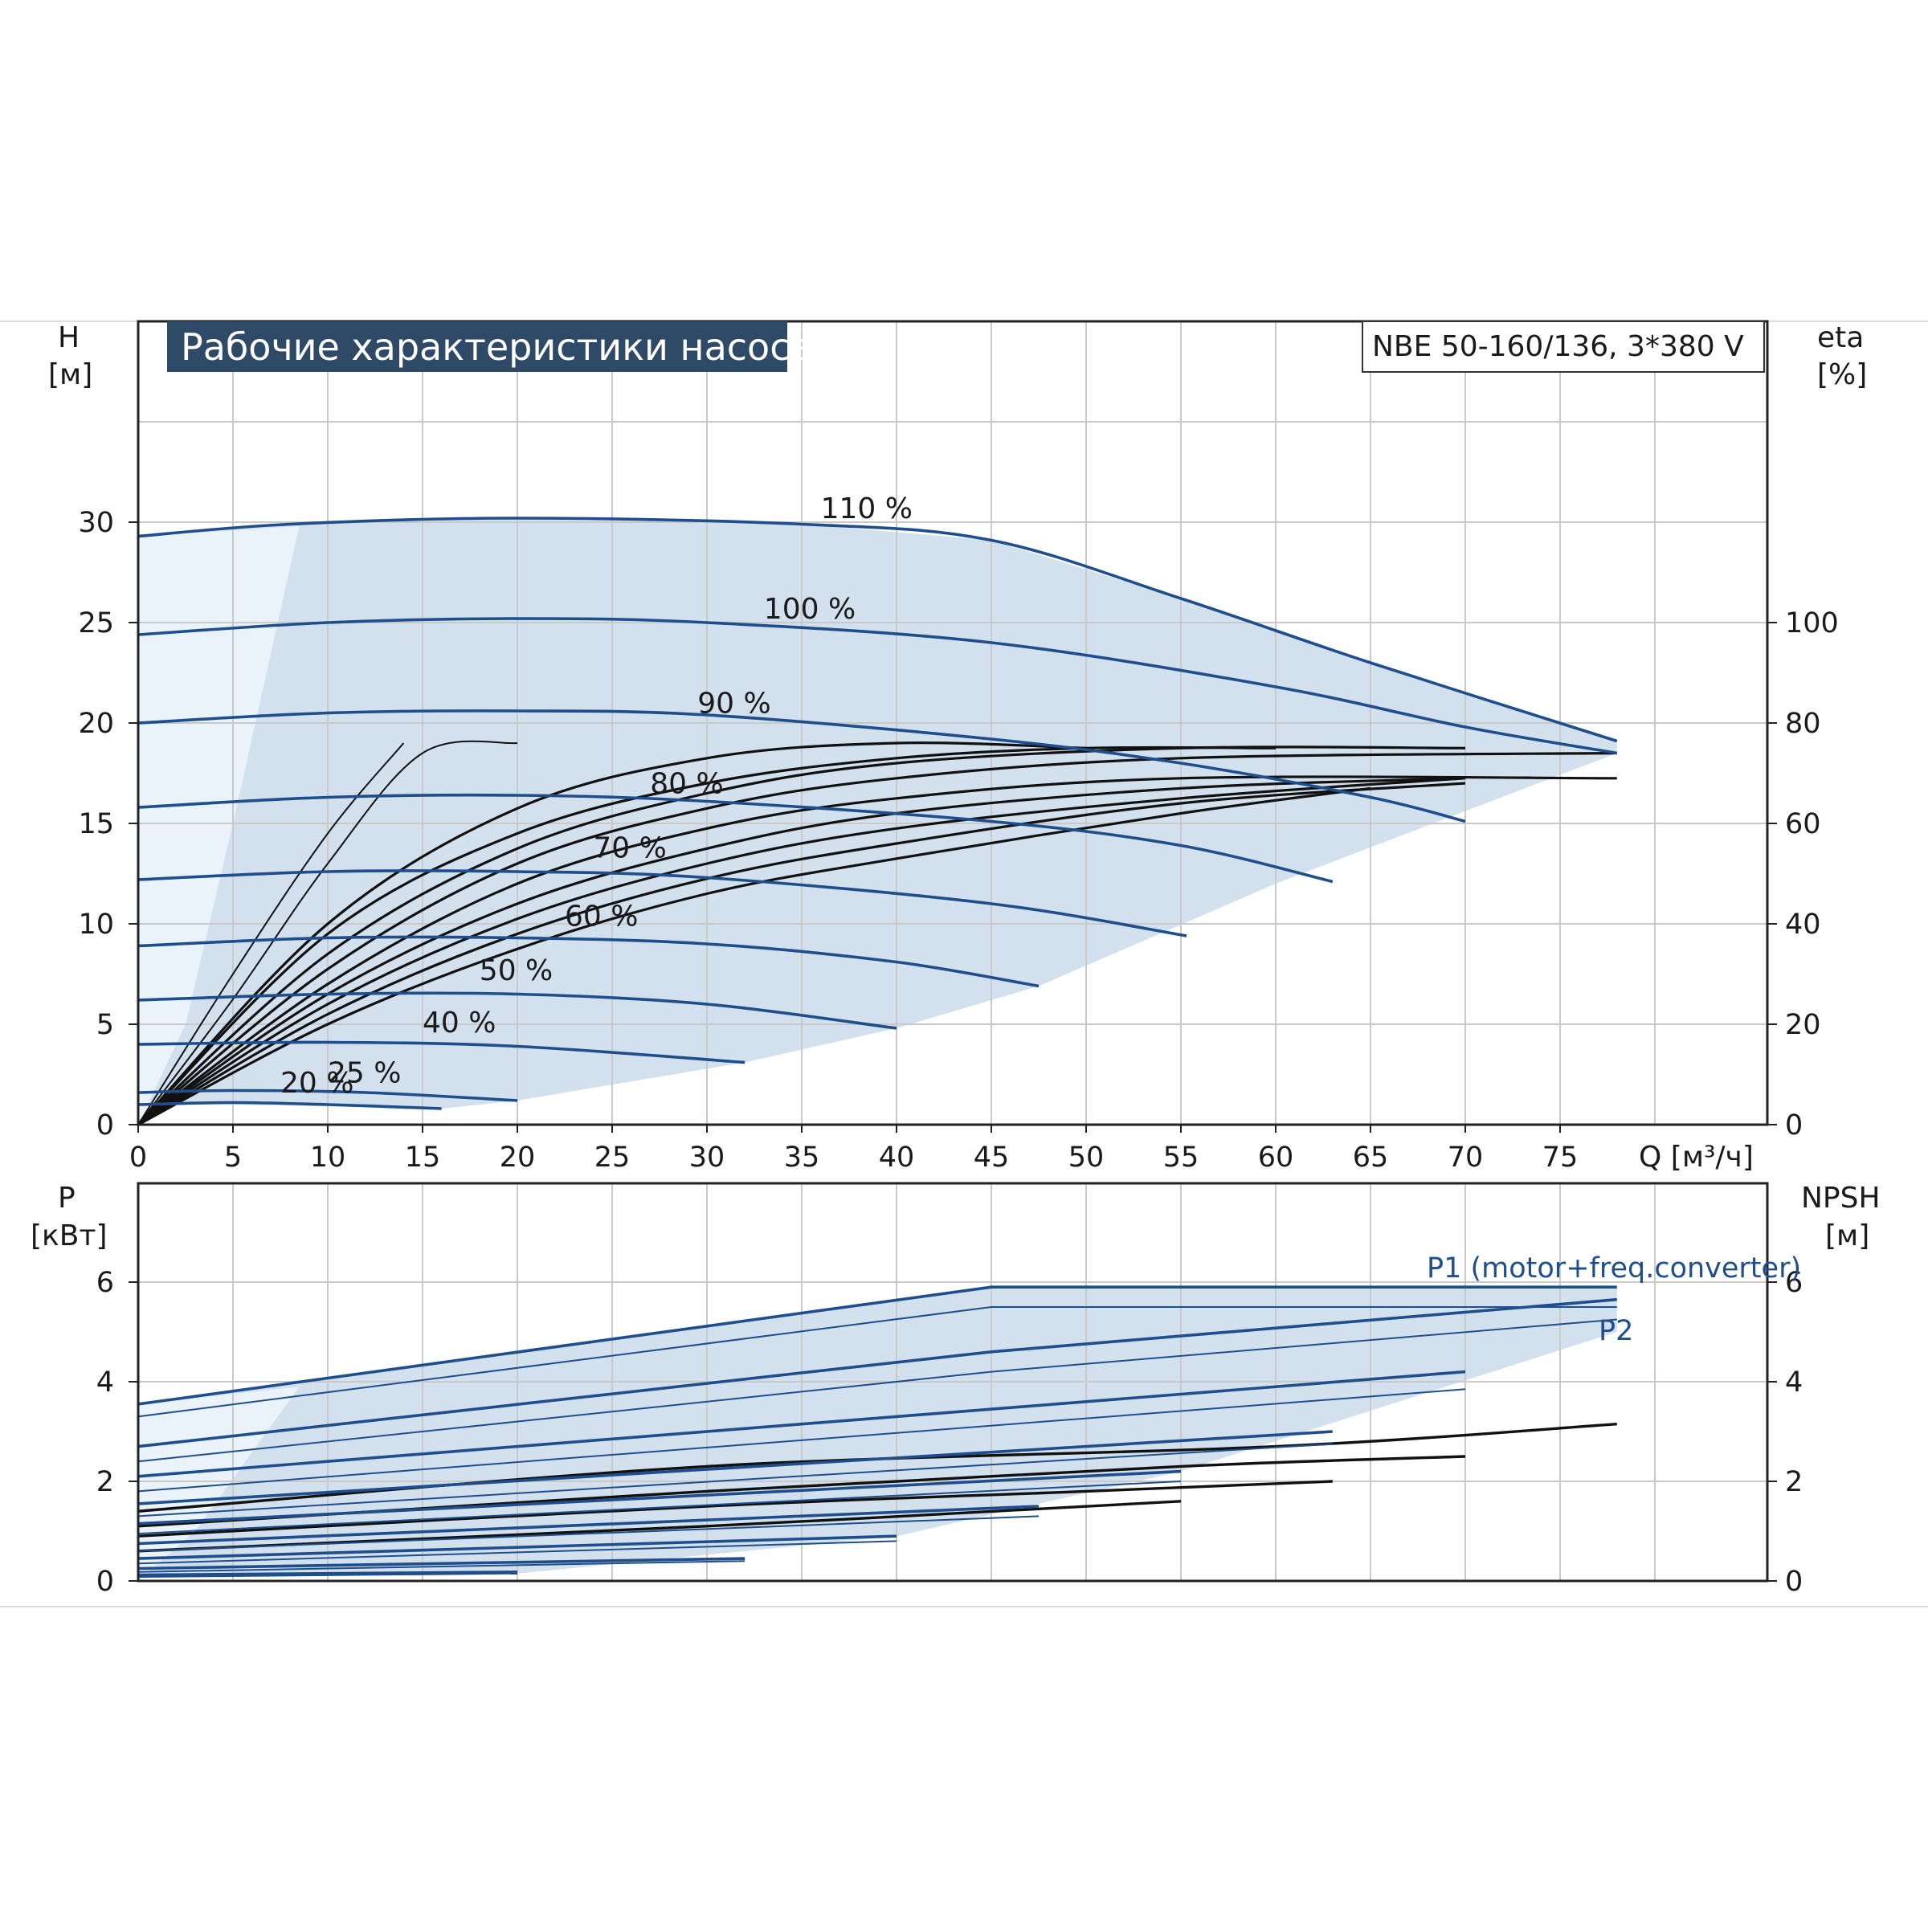 The image size is (1928, 1932). Describe the element at coordinates (1803, 824) in the screenshot. I see `eta-tick-60: 60` at that location.